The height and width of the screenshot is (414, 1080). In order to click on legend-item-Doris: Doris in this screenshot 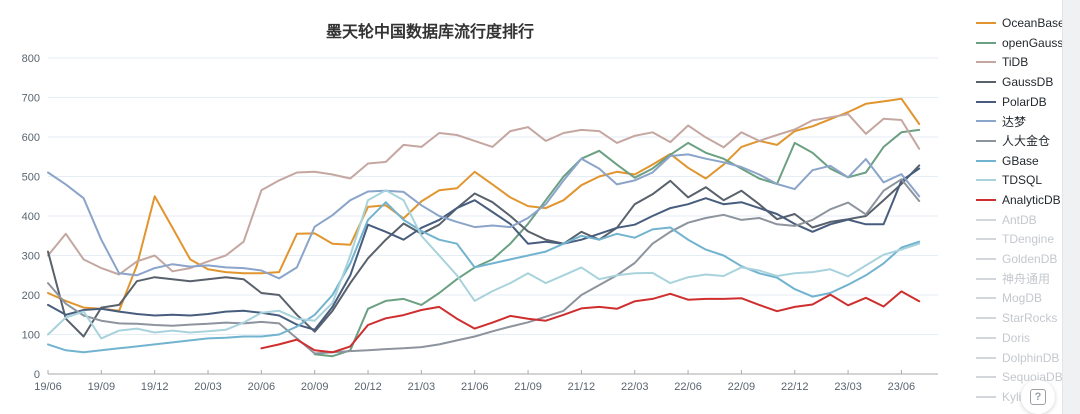, I will do `click(1026, 338)`.